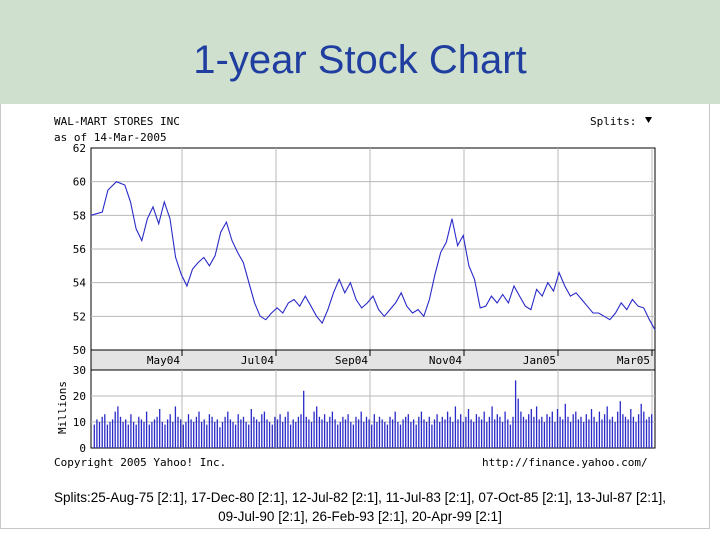  I want to click on x-tick-label: May04, so click(163, 360).